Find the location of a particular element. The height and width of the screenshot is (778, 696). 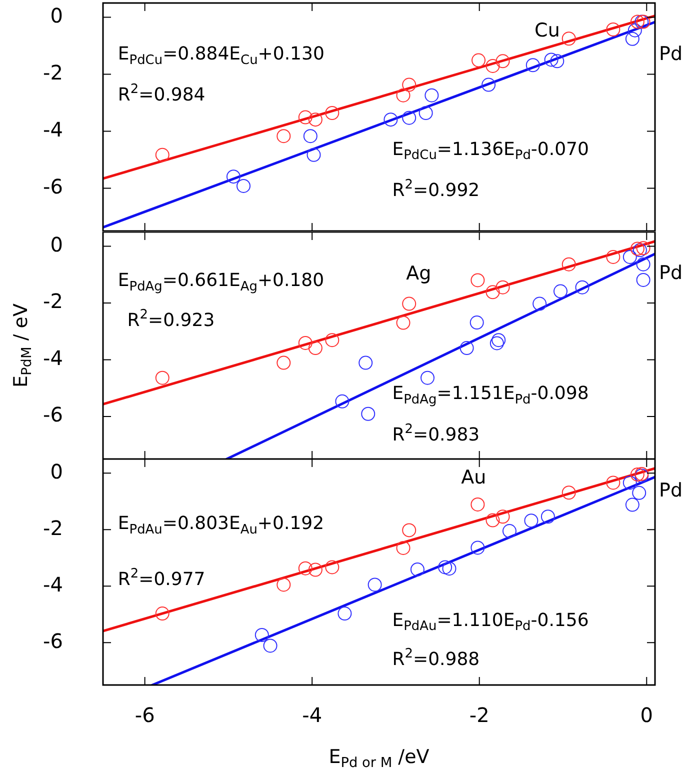

series-label: Cu is located at coordinates (547, 31).